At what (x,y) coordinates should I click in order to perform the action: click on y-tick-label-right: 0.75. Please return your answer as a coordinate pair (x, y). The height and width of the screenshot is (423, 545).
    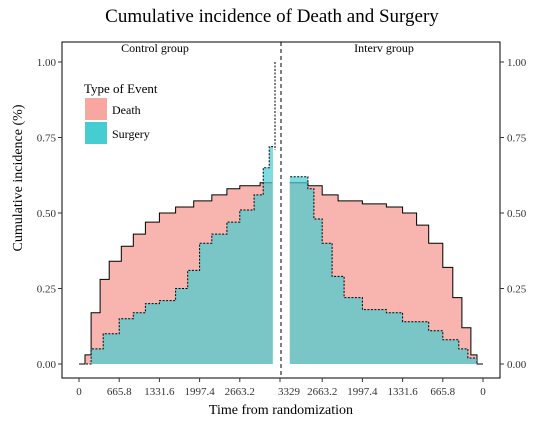
    Looking at the image, I should click on (517, 139).